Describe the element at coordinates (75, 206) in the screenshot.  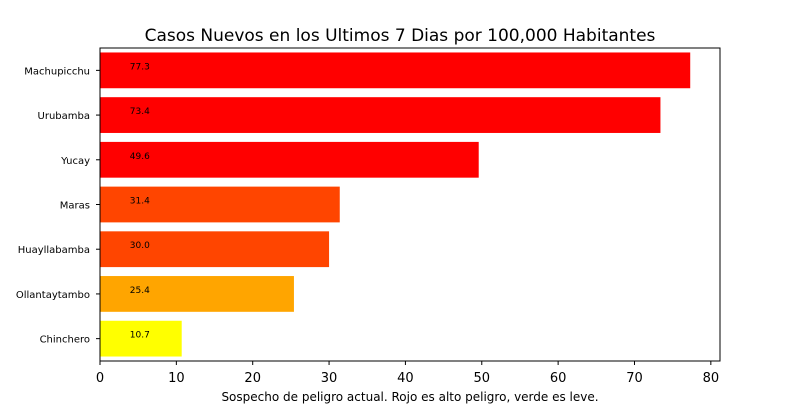
I see `y-tick-label-maras: Maras` at that location.